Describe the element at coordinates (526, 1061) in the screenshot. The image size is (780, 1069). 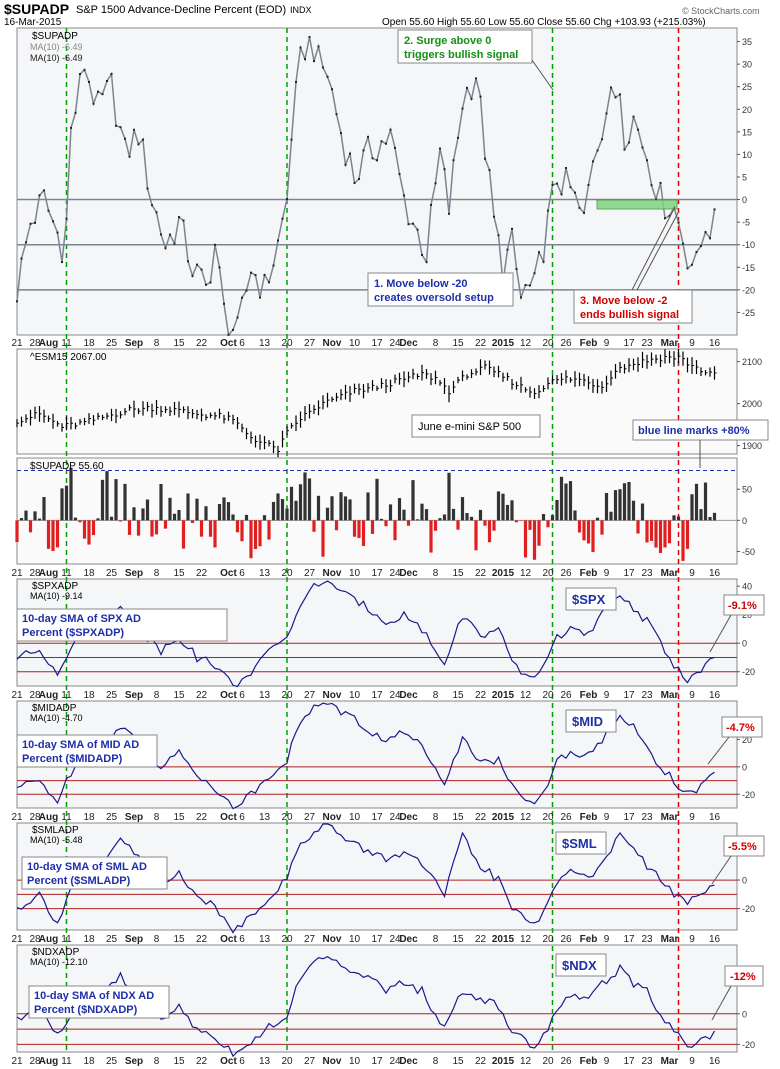
I see `x-tick-label: 12` at that location.